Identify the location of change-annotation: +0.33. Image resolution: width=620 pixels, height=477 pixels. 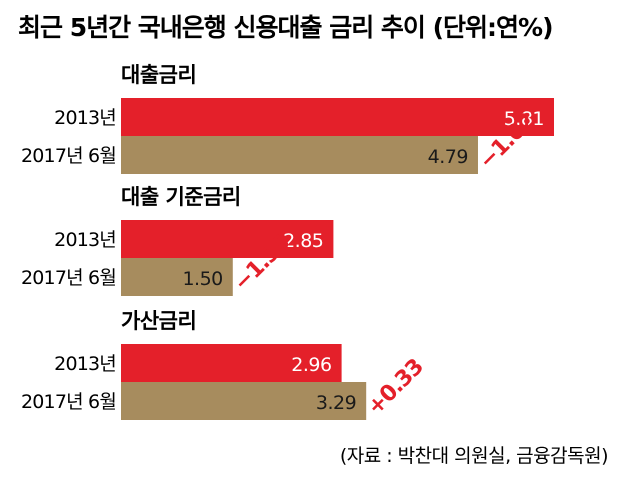
(396, 388).